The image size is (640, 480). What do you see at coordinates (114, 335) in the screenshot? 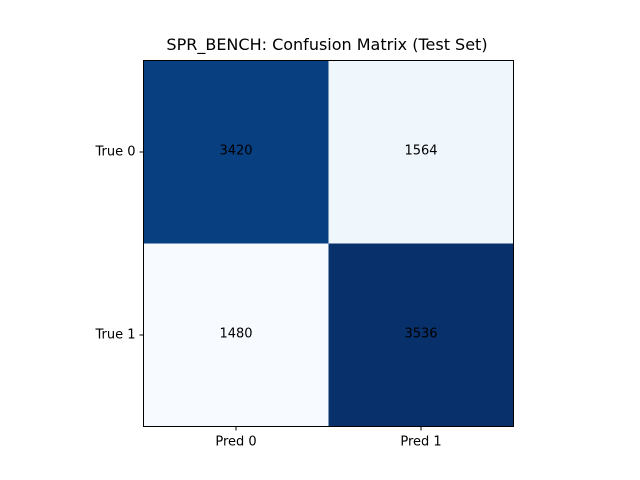
I see `y-tick-label-1: True 1` at bounding box center [114, 335].